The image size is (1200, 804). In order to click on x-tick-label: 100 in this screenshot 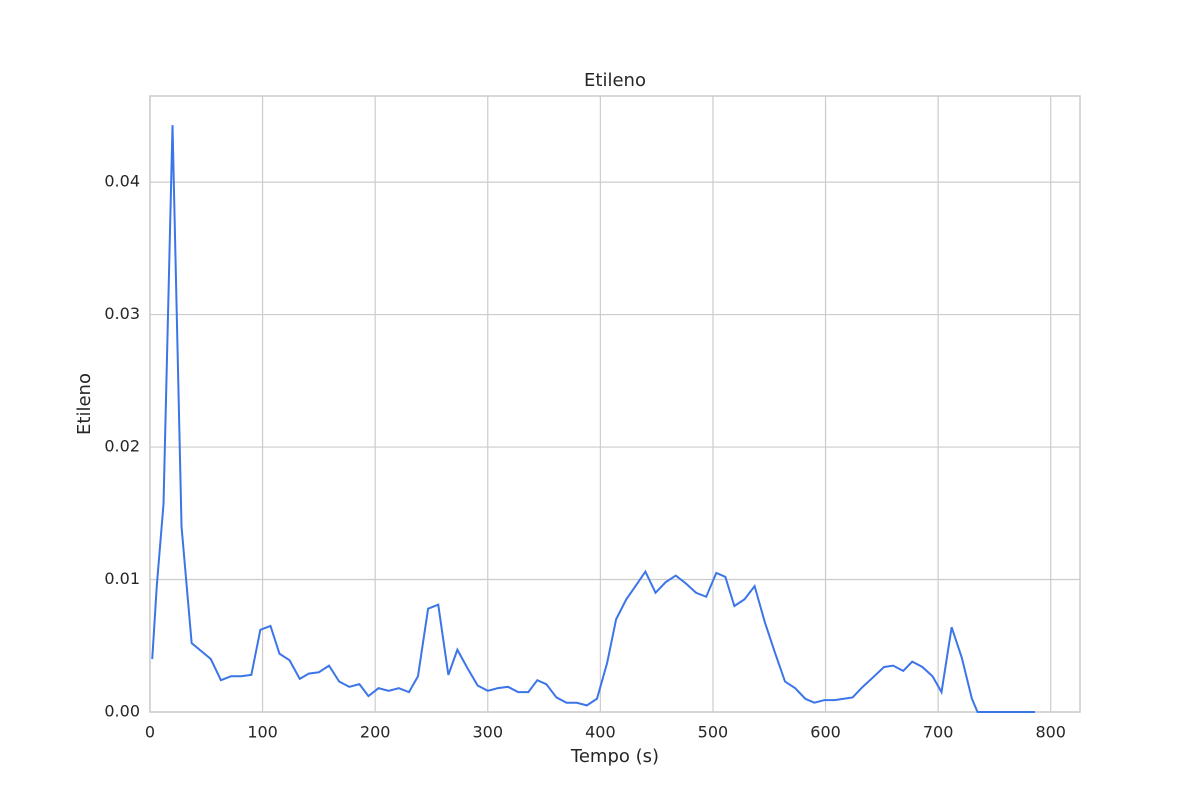, I will do `click(262, 732)`.